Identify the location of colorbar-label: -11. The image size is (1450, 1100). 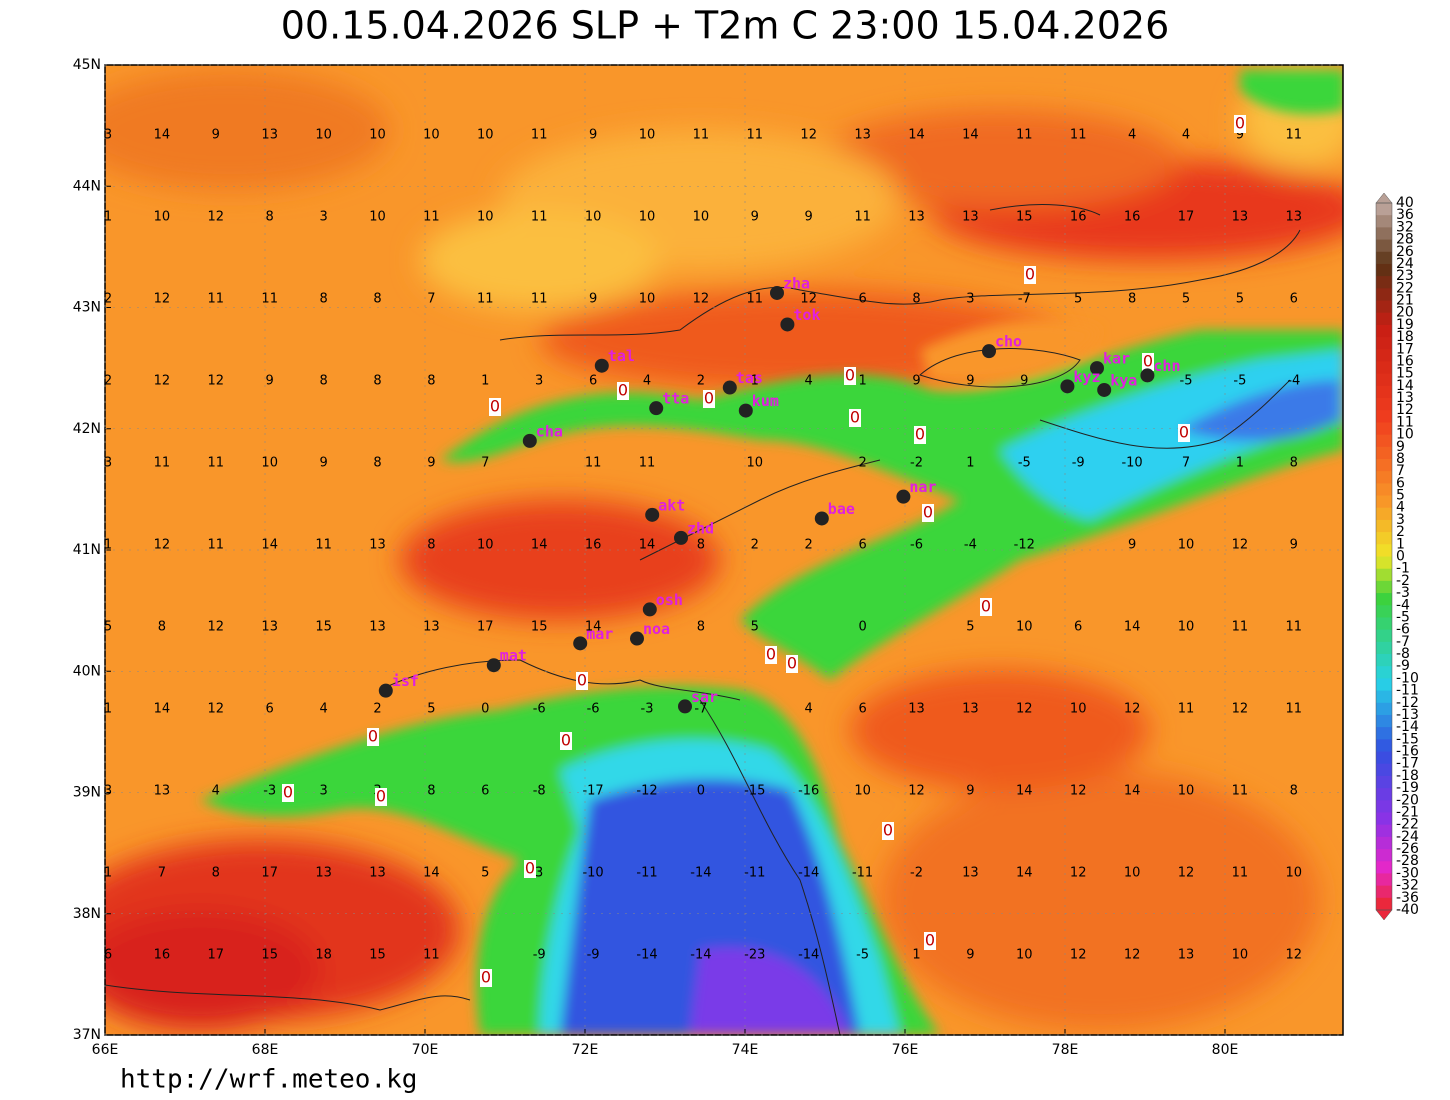
(1407, 691).